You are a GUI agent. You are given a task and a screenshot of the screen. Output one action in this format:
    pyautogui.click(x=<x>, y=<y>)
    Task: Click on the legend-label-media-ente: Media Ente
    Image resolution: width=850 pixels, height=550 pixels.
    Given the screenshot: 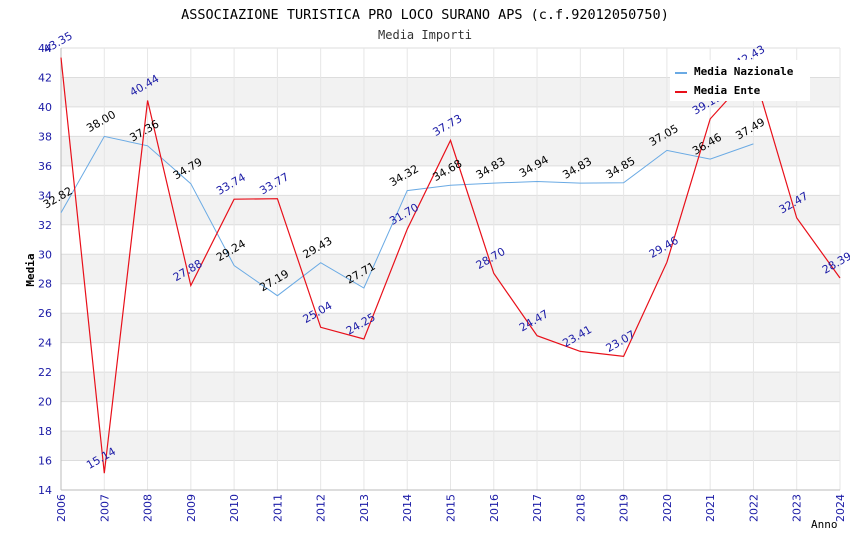 What is the action you would take?
    pyautogui.click(x=727, y=90)
    